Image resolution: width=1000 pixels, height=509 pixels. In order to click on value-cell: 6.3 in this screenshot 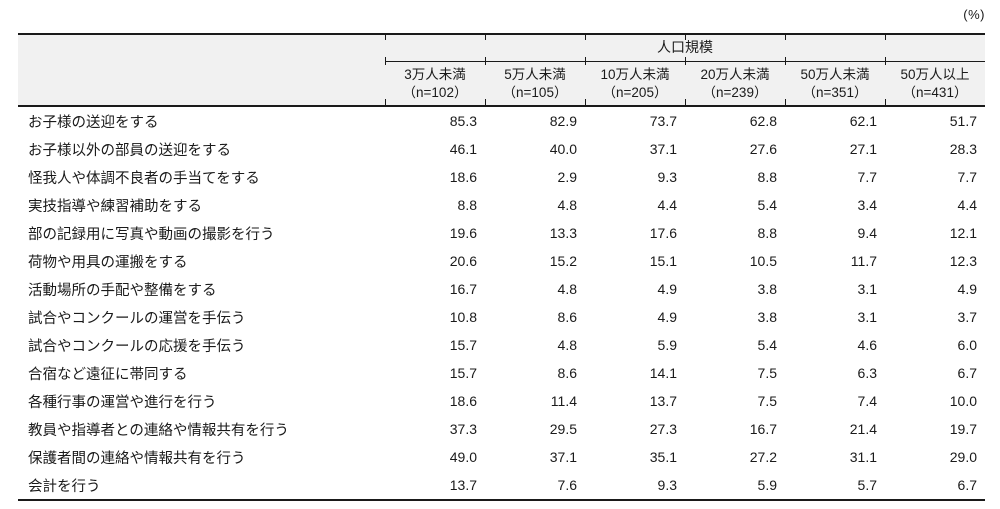, I will do `click(867, 373)`.